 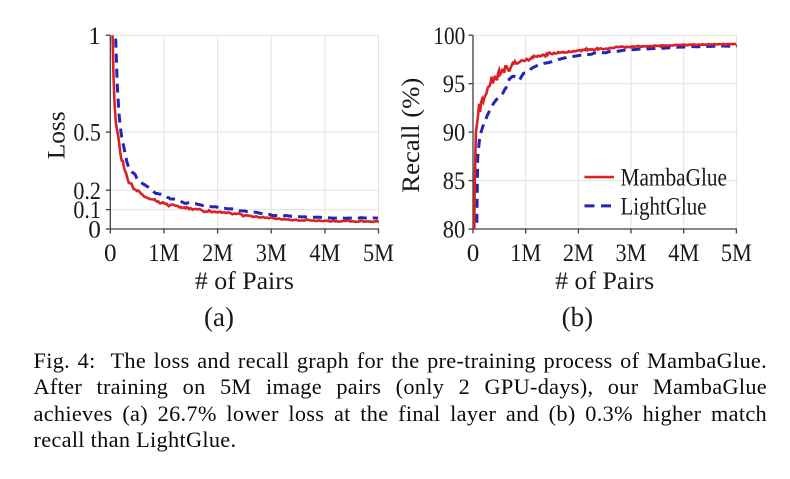 What do you see at coordinates (454, 230) in the screenshot?
I see `svg-text: 80` at bounding box center [454, 230].